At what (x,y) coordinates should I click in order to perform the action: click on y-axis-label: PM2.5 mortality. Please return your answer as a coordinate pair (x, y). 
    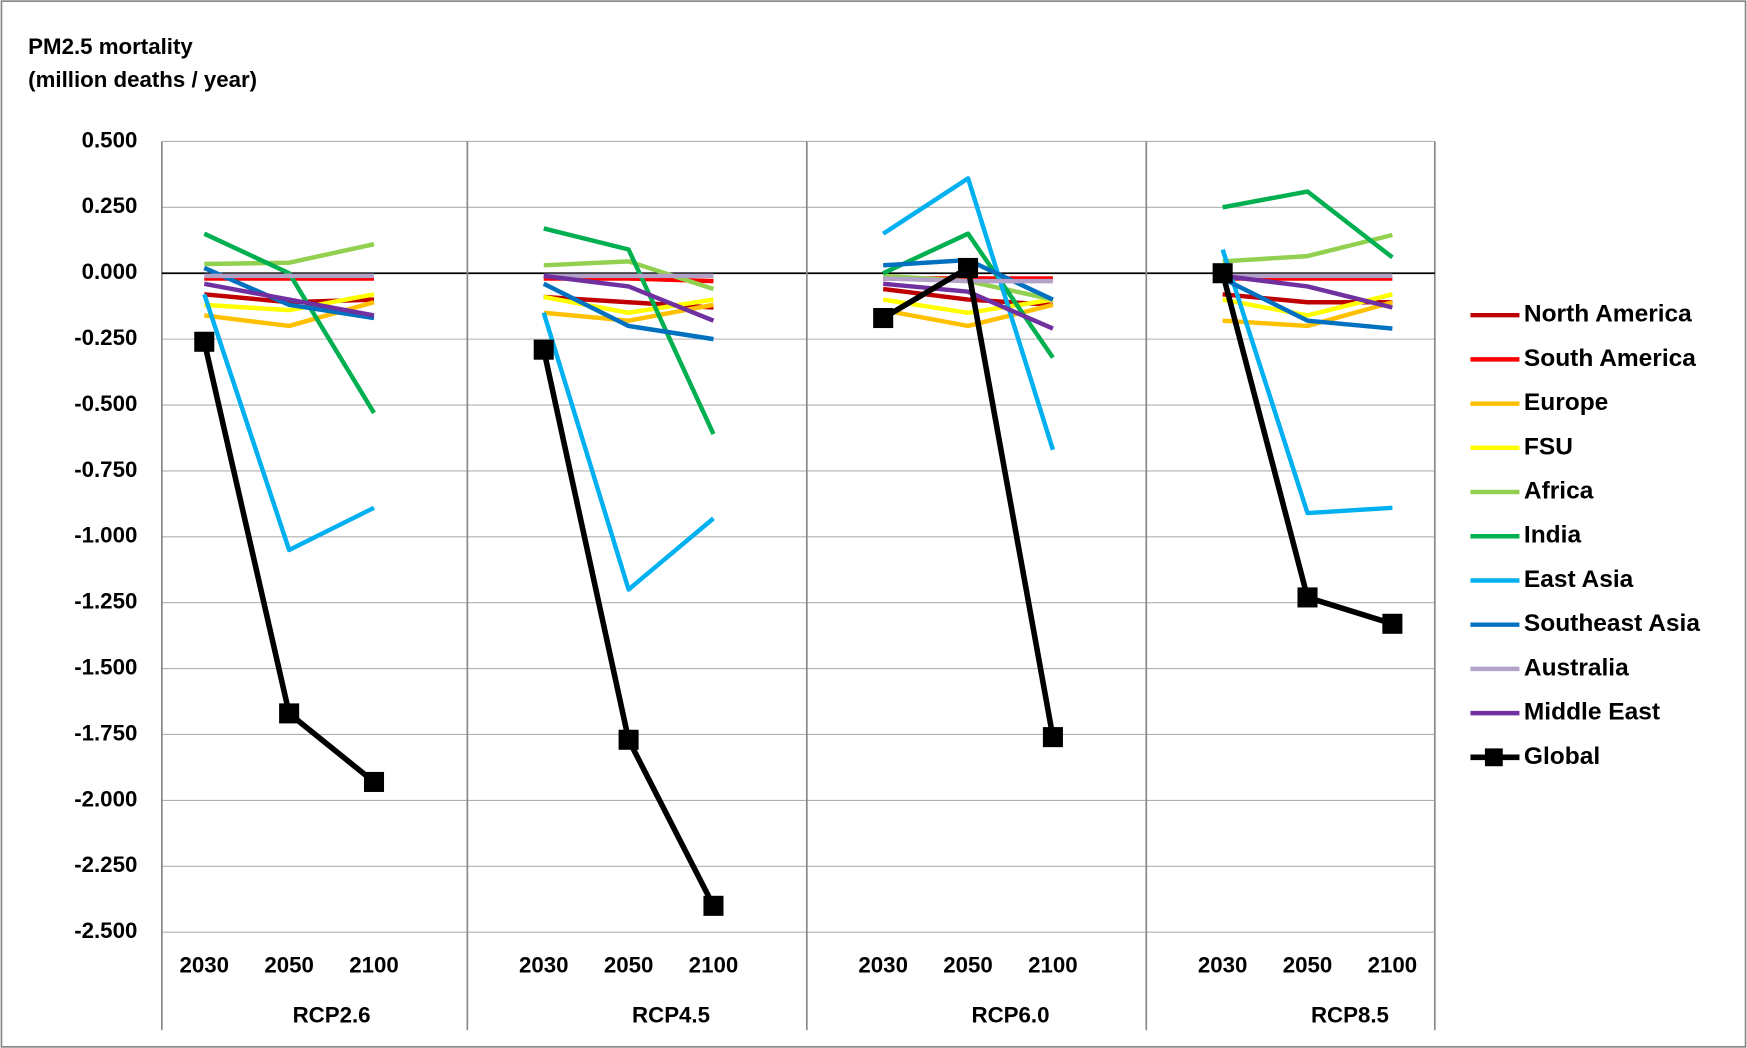
    Looking at the image, I should click on (110, 46).